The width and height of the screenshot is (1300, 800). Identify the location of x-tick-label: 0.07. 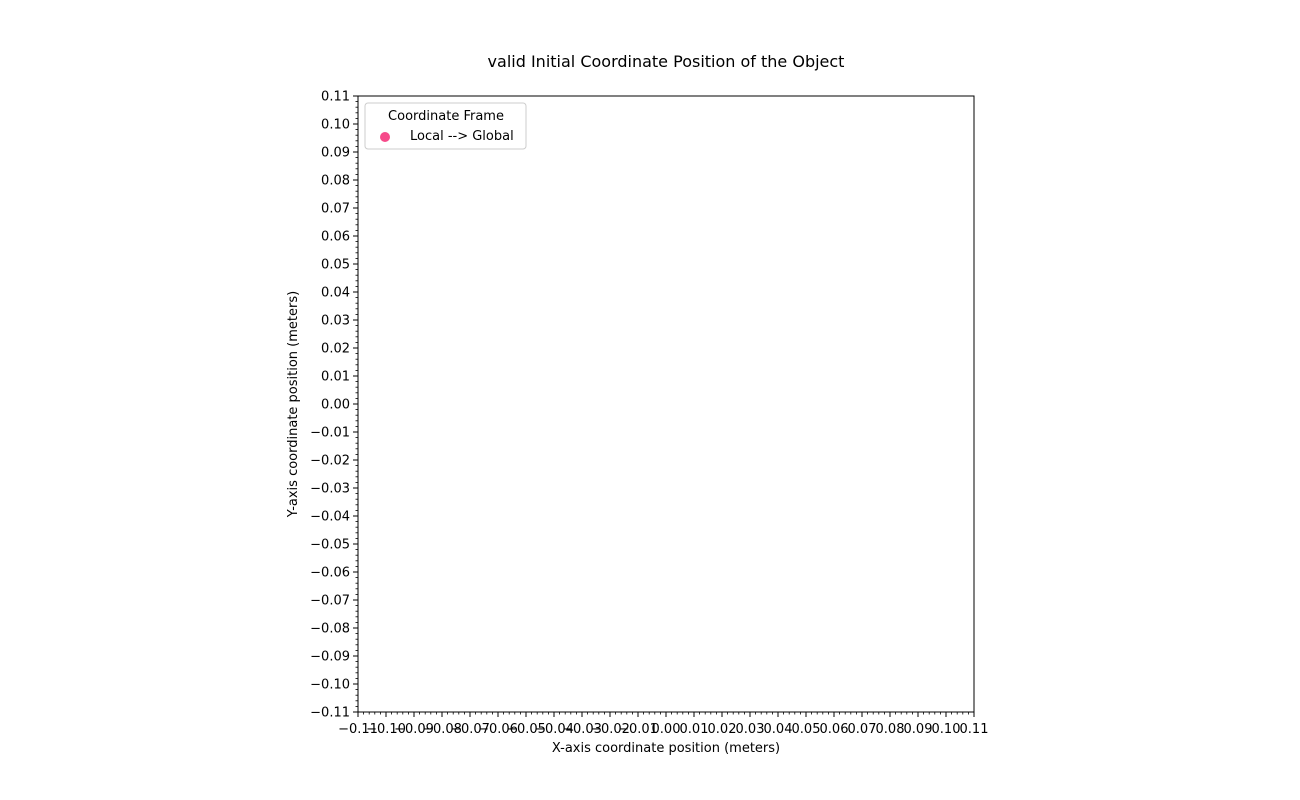
(862, 729).